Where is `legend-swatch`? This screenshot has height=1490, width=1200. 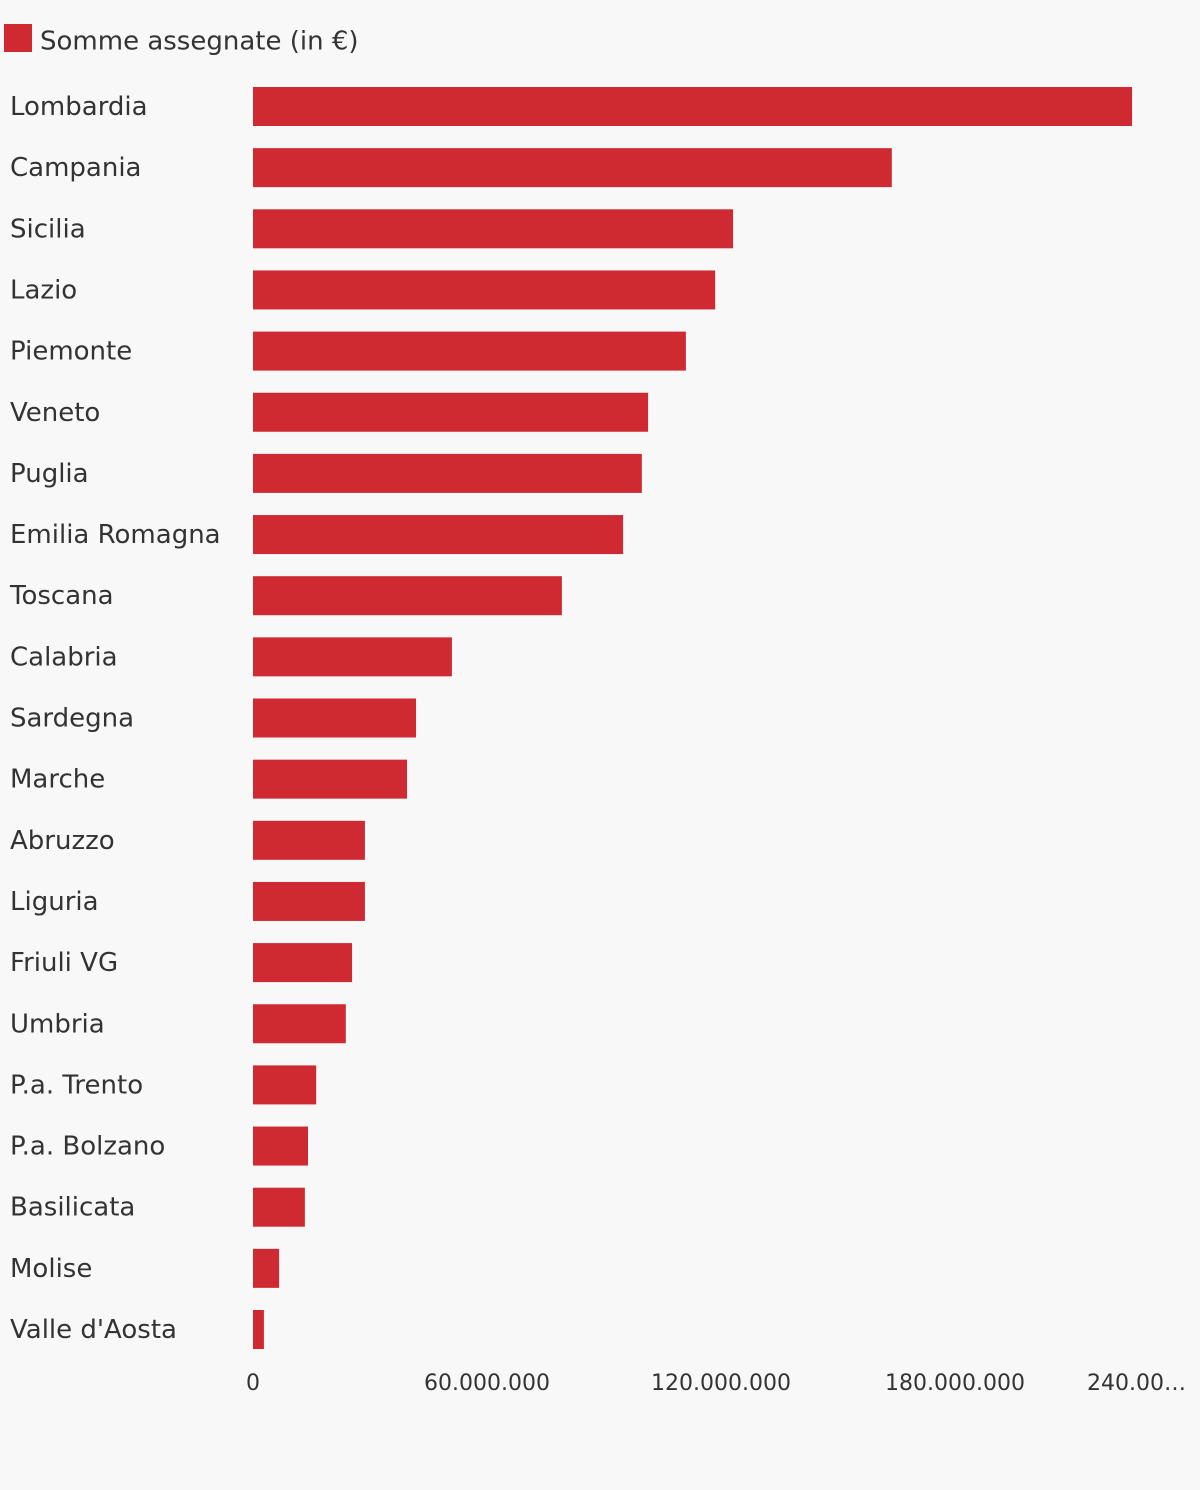 legend-swatch is located at coordinates (18, 38).